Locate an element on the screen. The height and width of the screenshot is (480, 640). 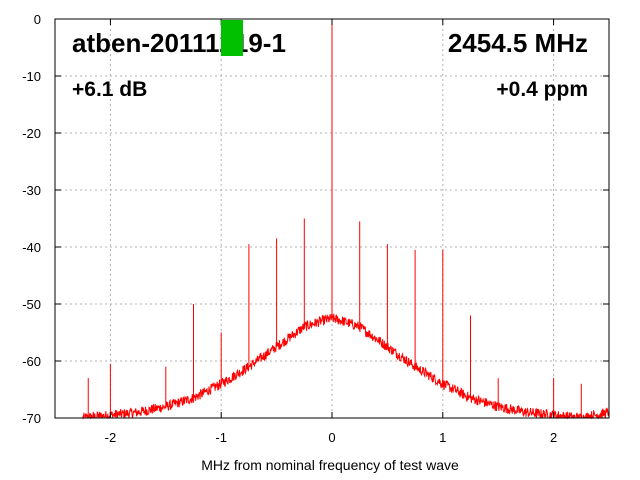
y-tick-label: -70 is located at coordinates (31, 418).